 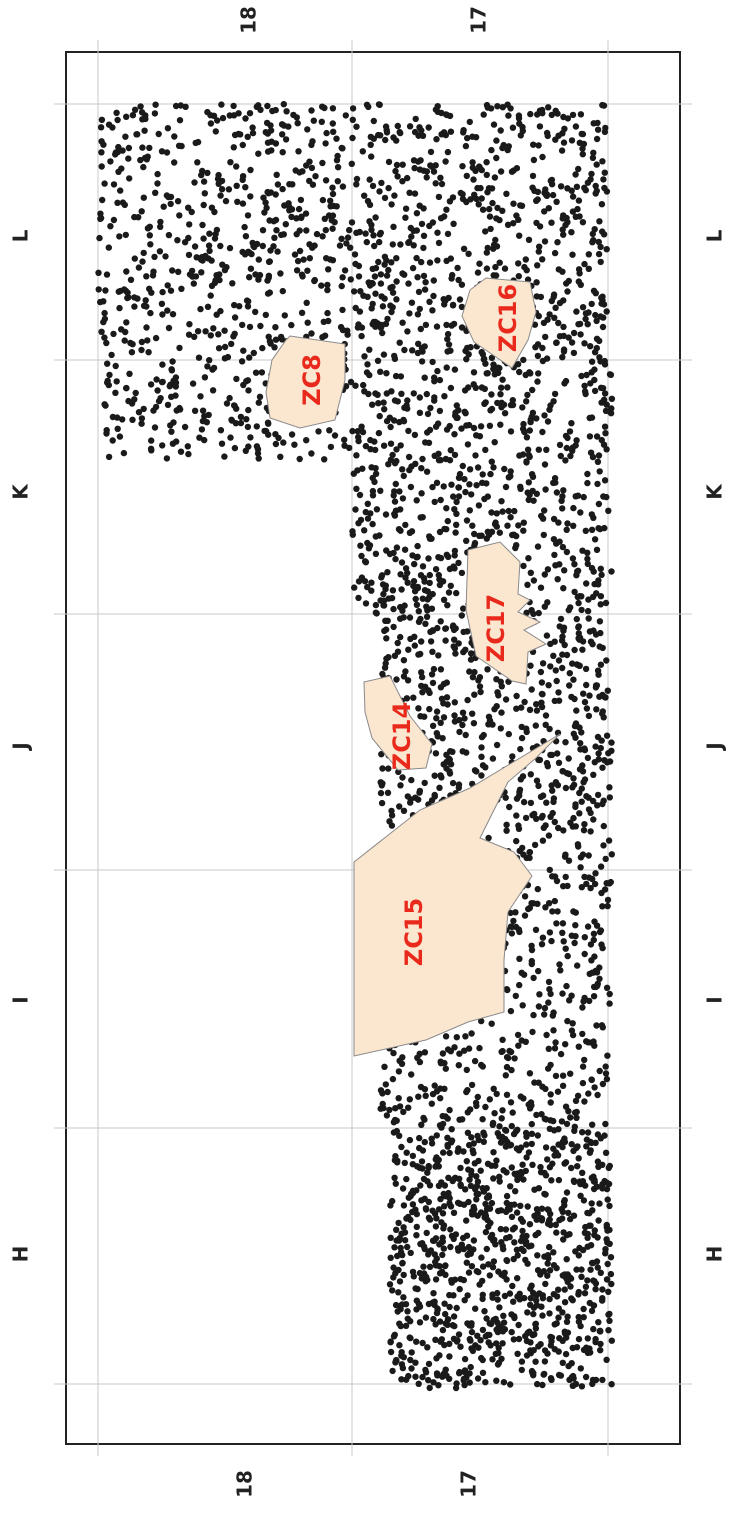 What do you see at coordinates (499, 323) in the screenshot?
I see `zone-zc16-polygon` at bounding box center [499, 323].